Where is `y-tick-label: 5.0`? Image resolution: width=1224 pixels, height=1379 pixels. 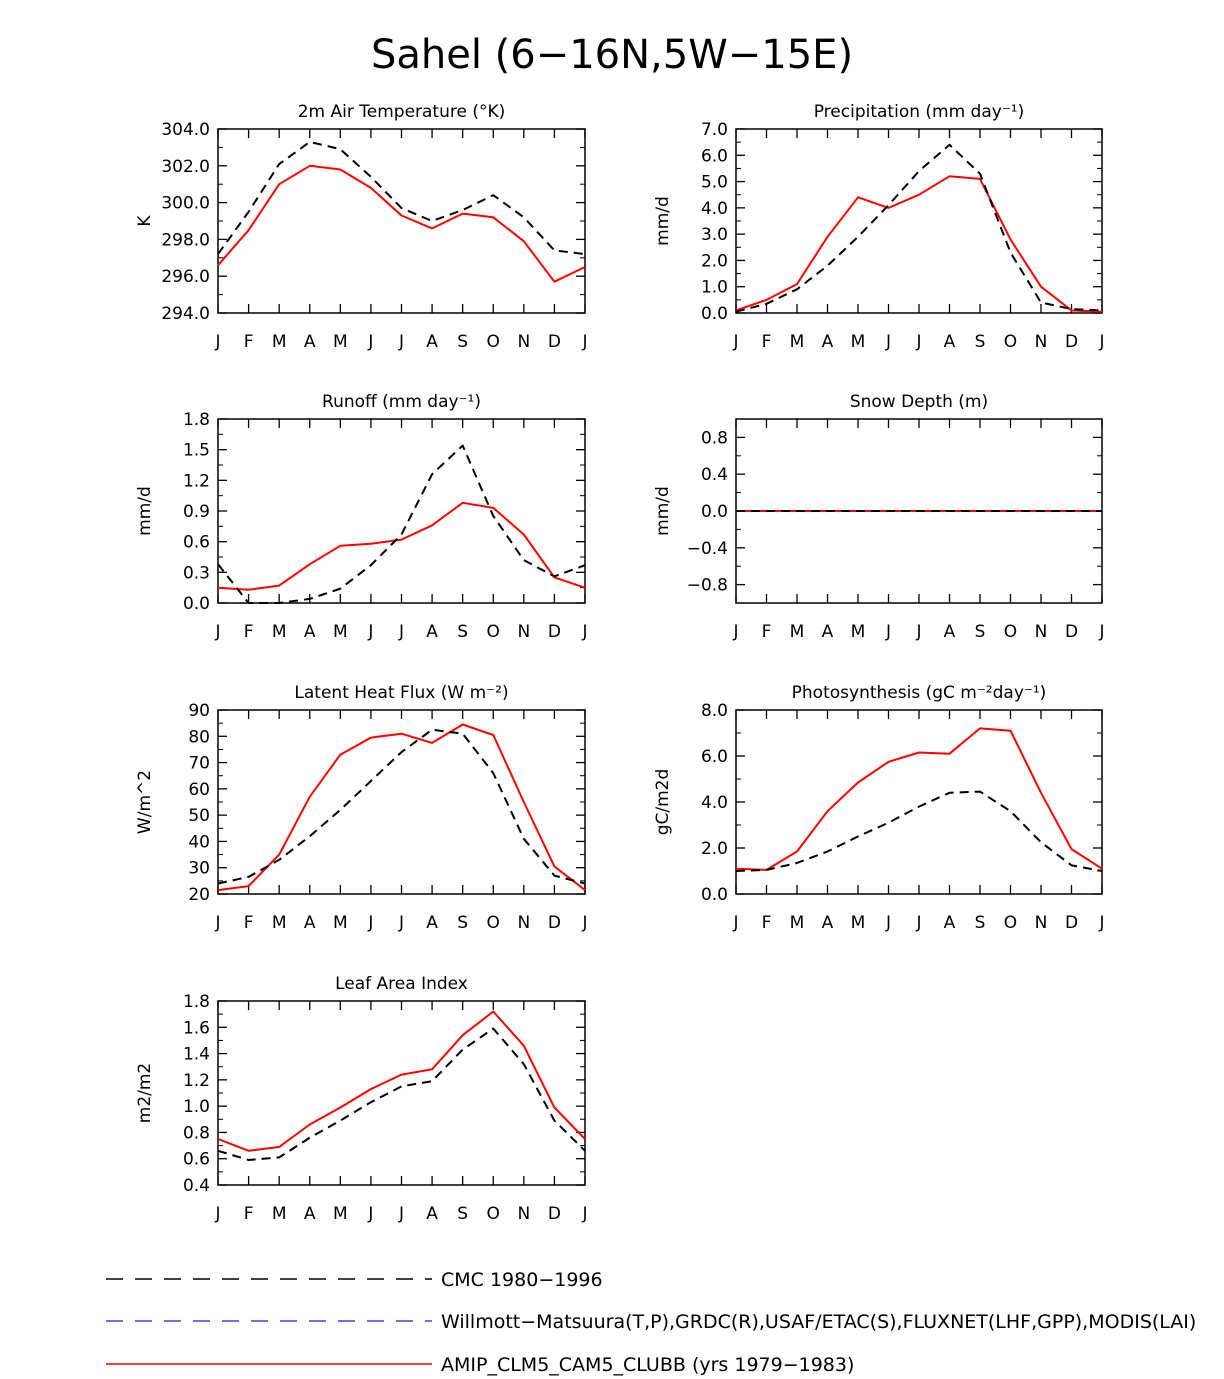
y-tick-label: 5.0 is located at coordinates (714, 183).